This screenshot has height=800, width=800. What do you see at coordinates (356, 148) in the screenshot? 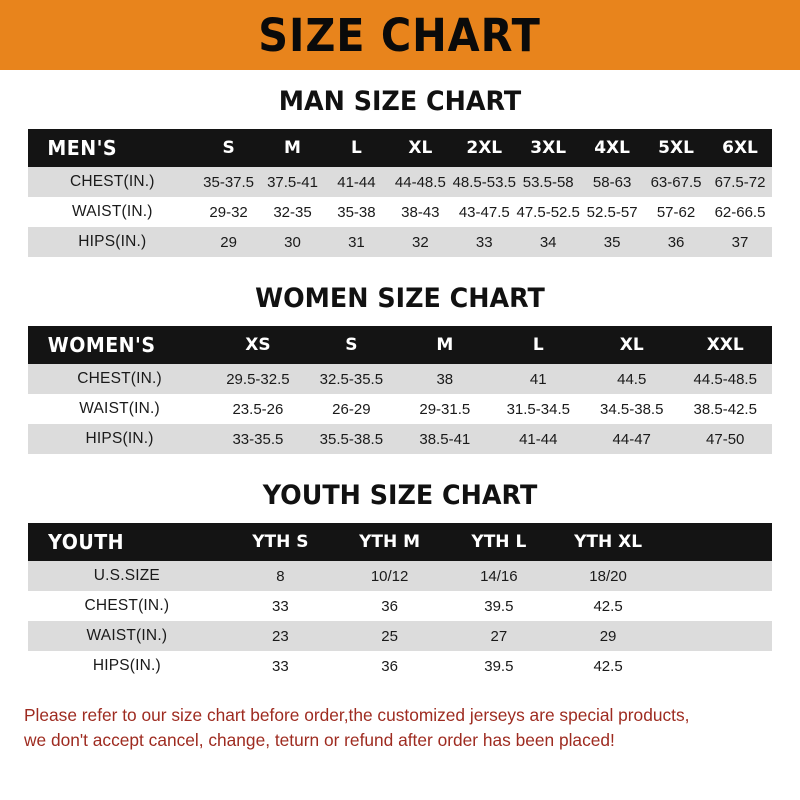
I see `man-column-header-3: L` at bounding box center [356, 148].